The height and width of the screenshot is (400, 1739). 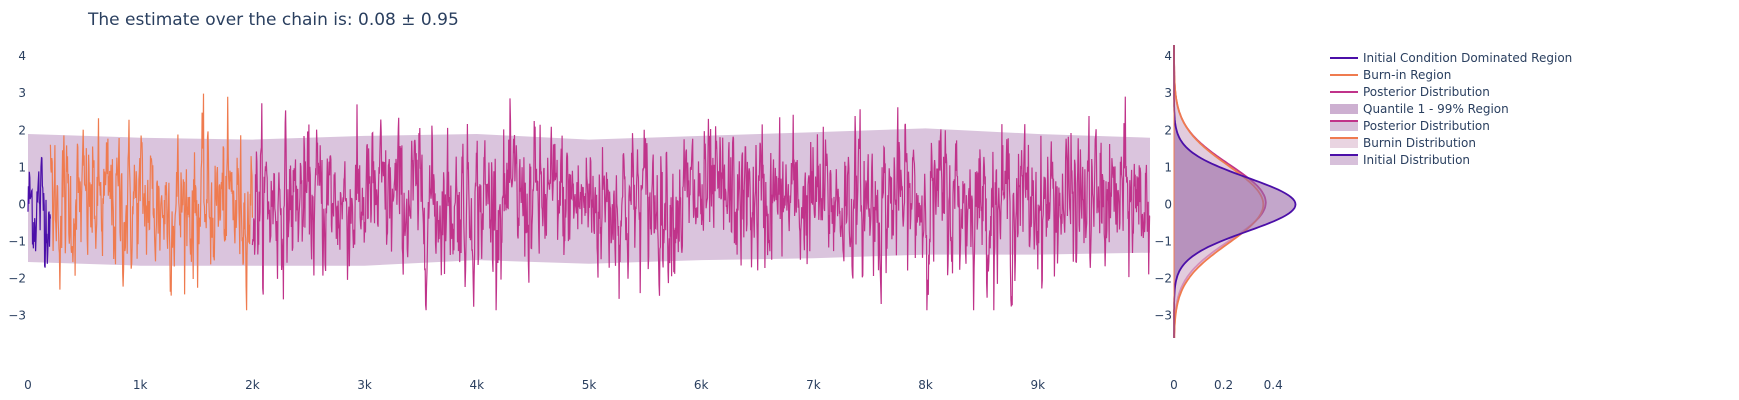 I want to click on trace-y-tick-label: 4, so click(x=22, y=56).